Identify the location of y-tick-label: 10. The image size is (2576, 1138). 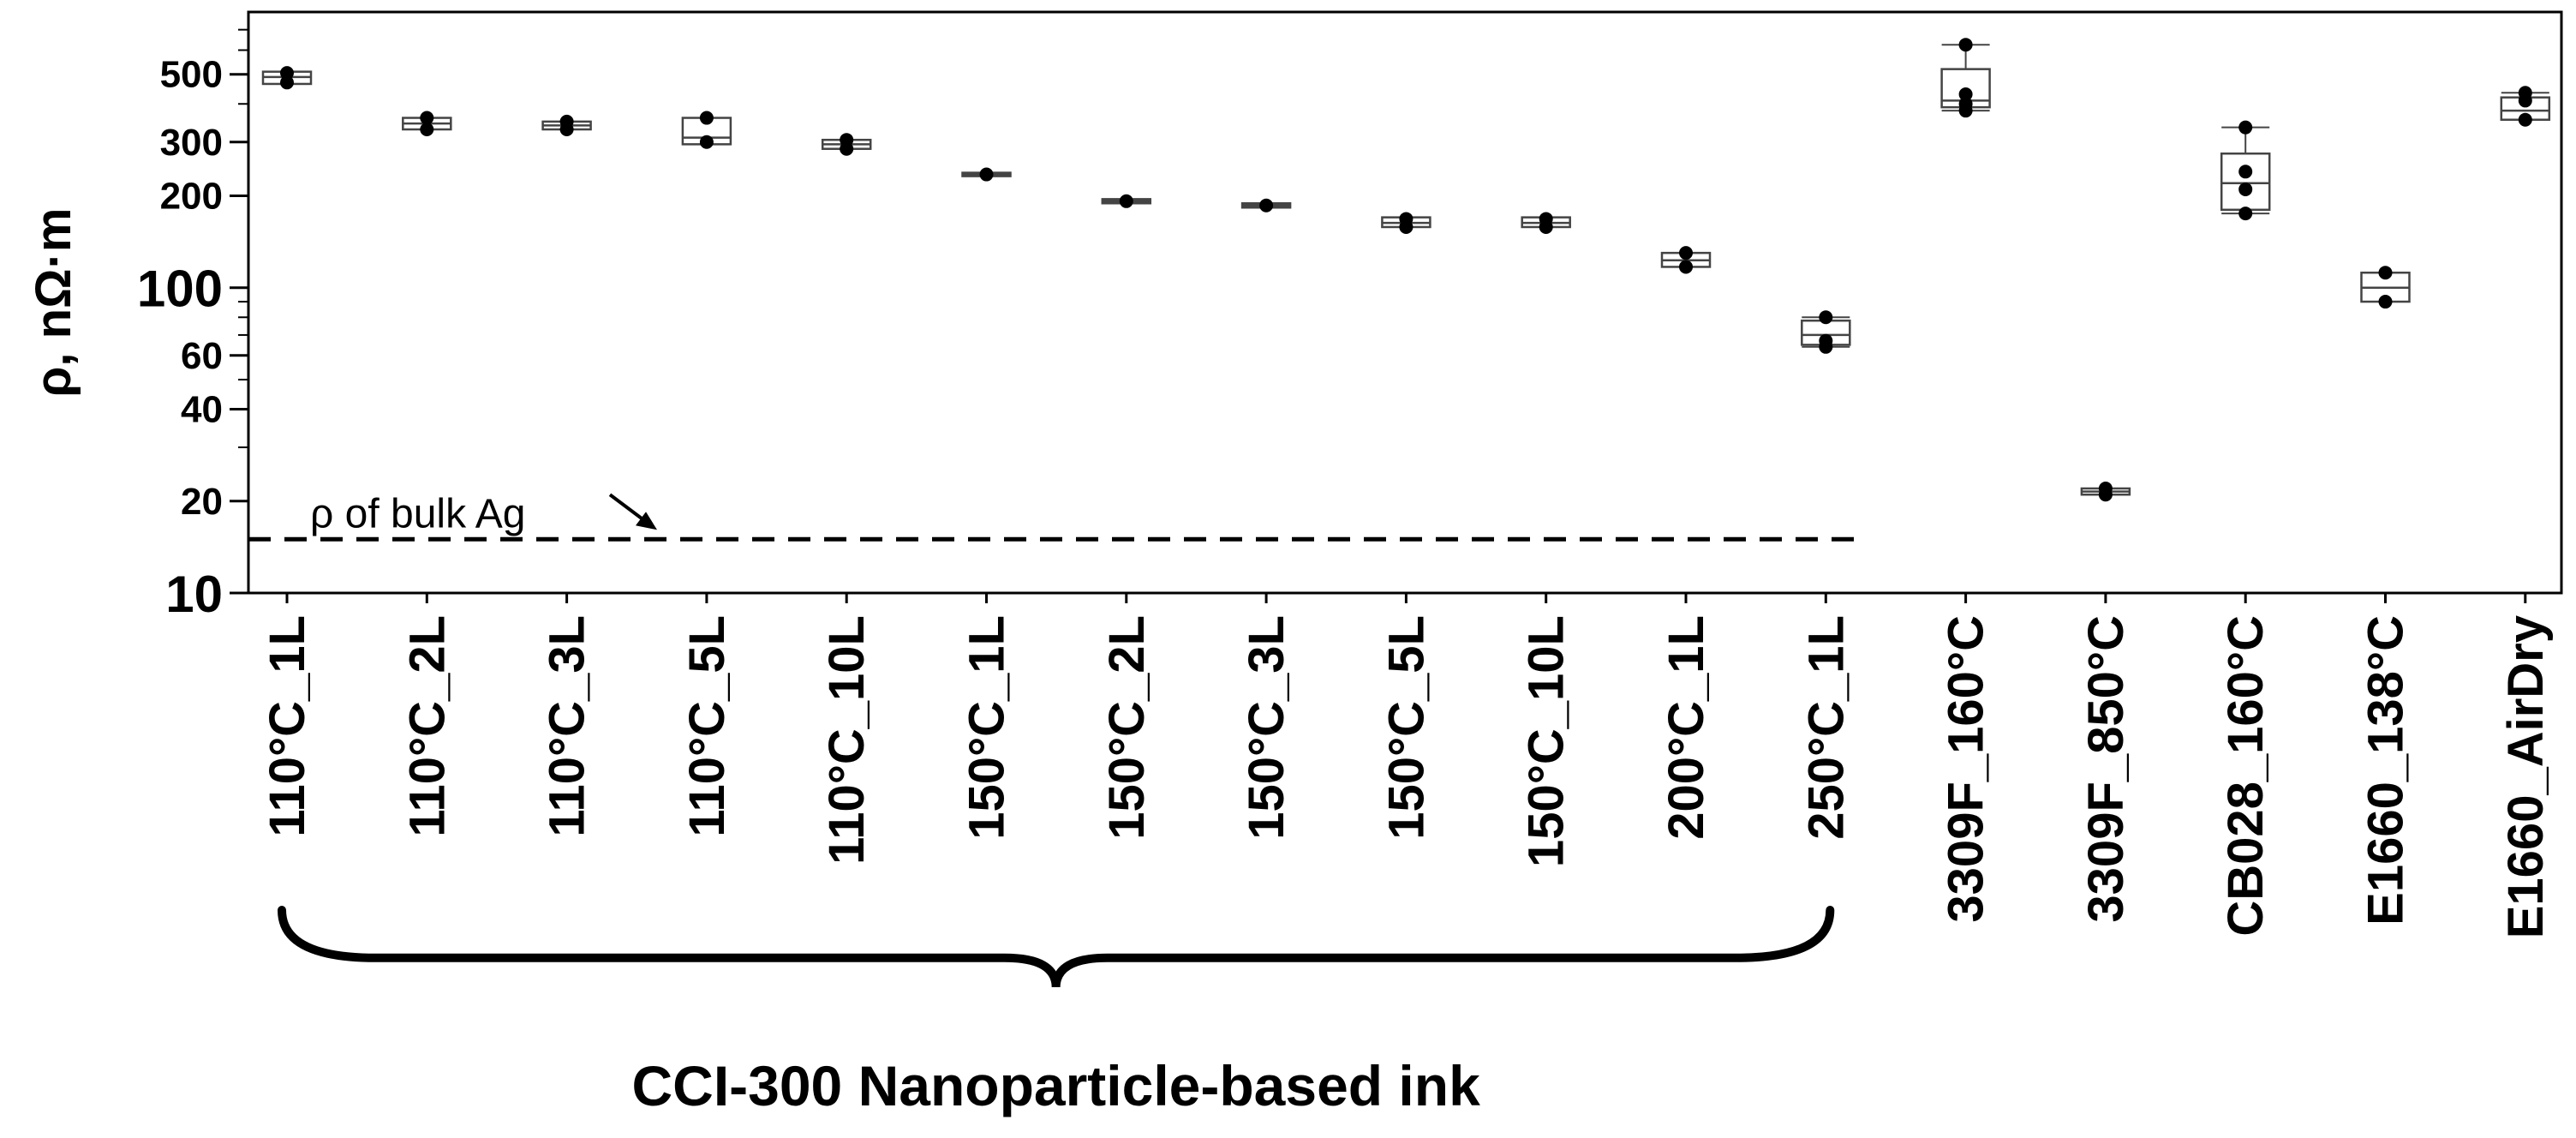
(194, 594).